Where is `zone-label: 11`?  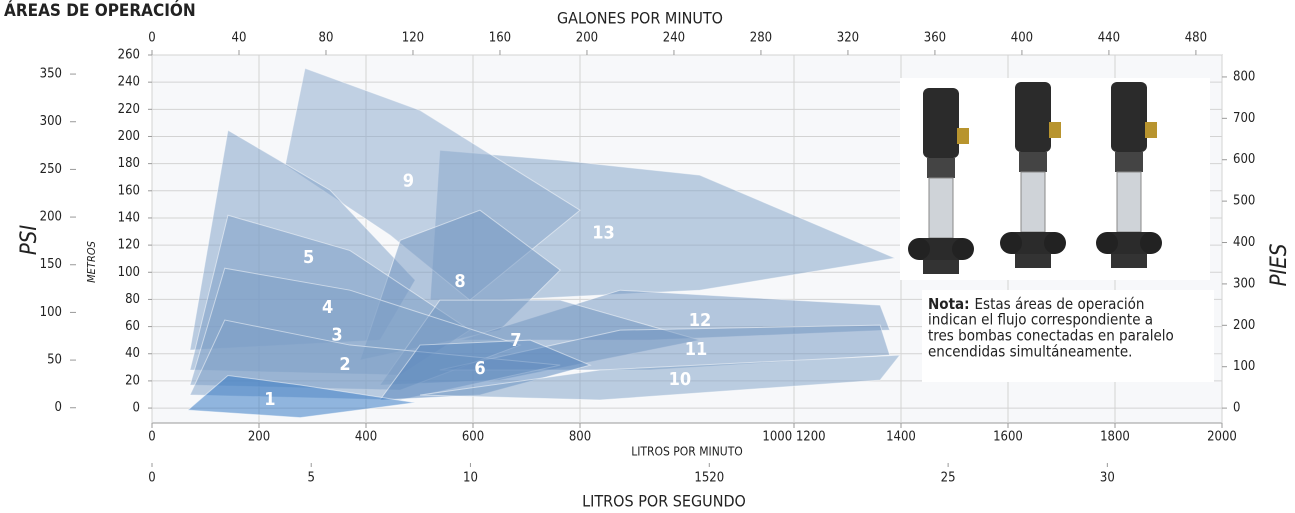 zone-label: 11 is located at coordinates (696, 349).